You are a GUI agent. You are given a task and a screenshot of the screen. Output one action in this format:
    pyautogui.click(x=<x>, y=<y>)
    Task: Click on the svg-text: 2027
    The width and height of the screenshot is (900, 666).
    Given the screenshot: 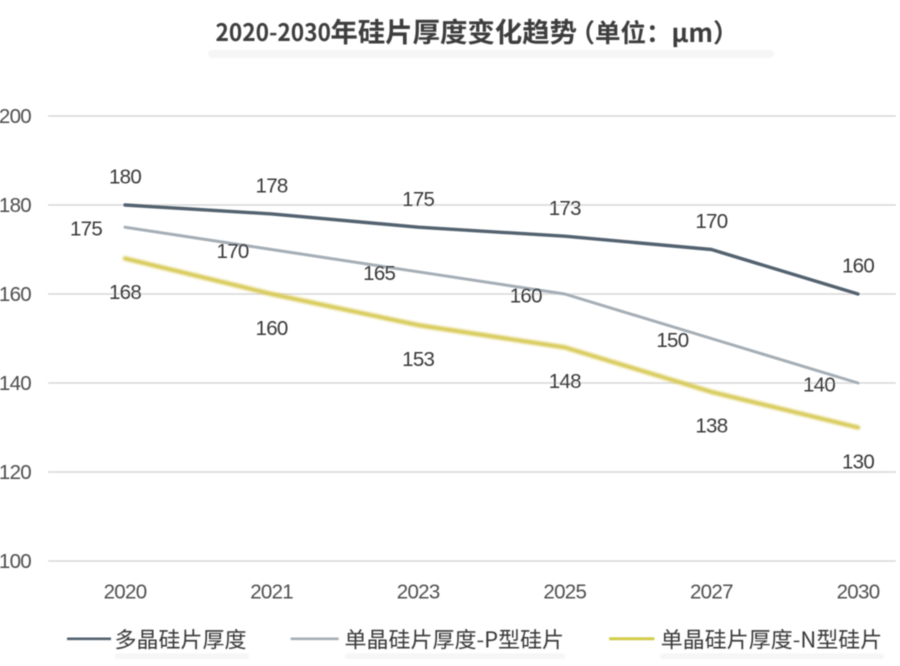 What is the action you would take?
    pyautogui.click(x=711, y=592)
    